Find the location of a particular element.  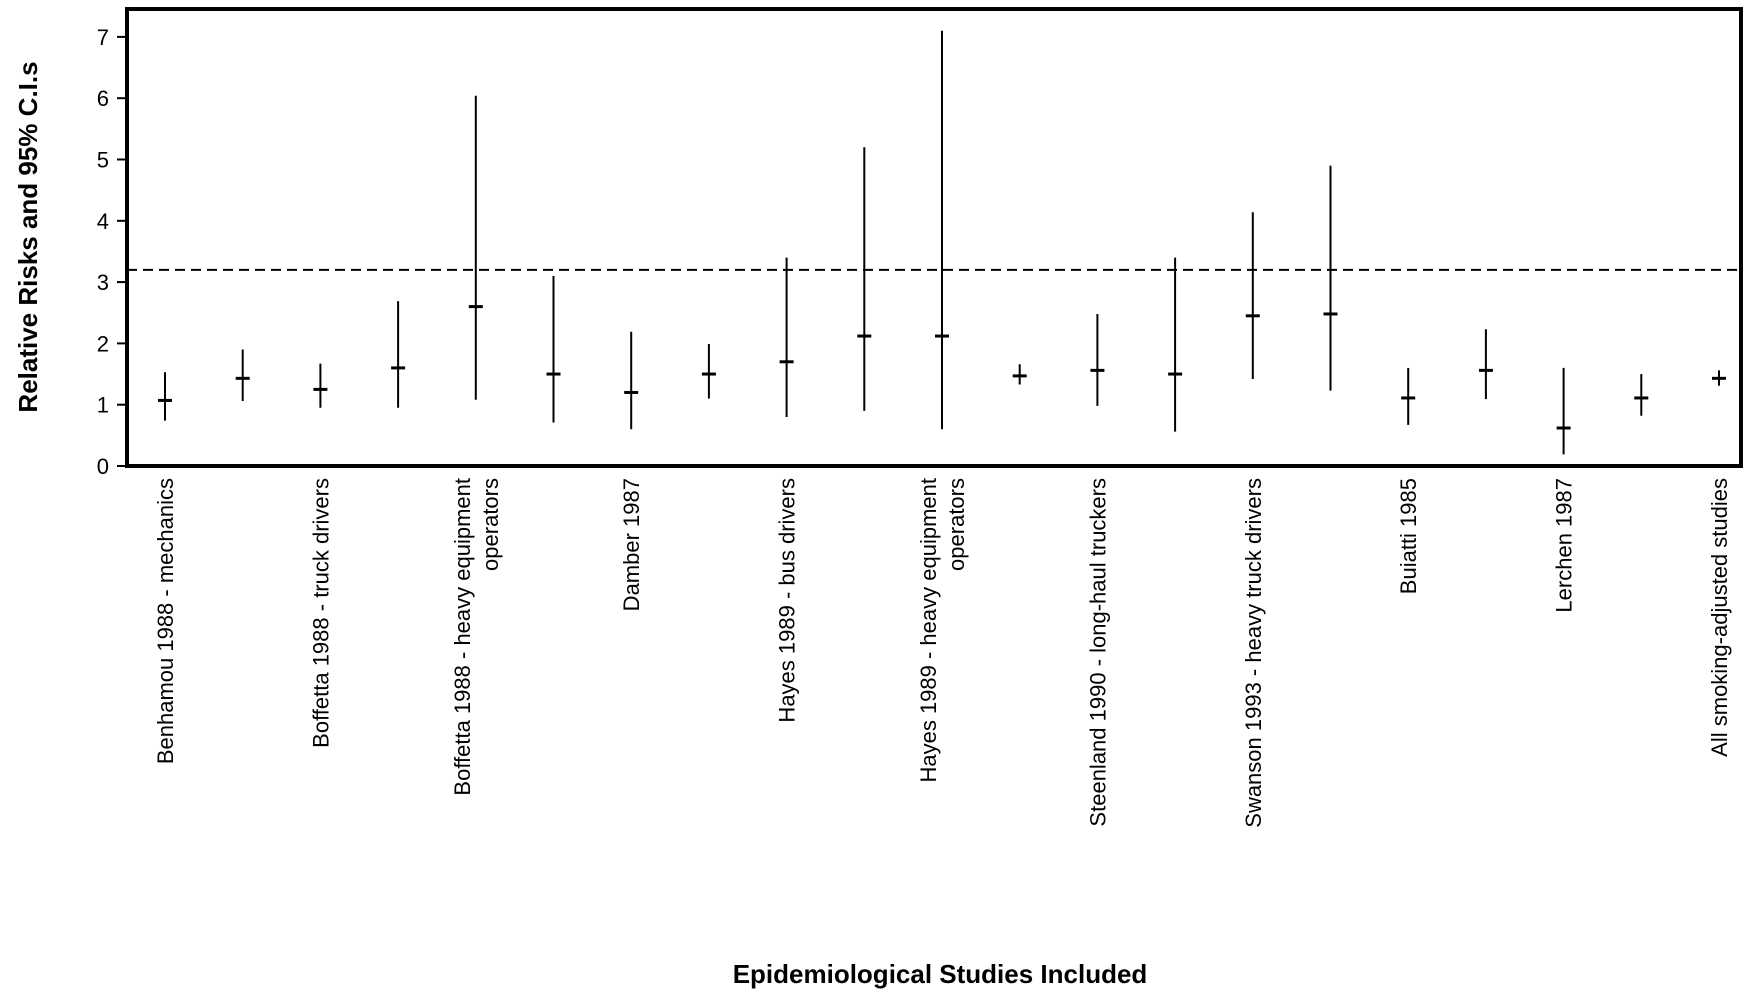

y-tick-label: 1 is located at coordinates (103, 405).